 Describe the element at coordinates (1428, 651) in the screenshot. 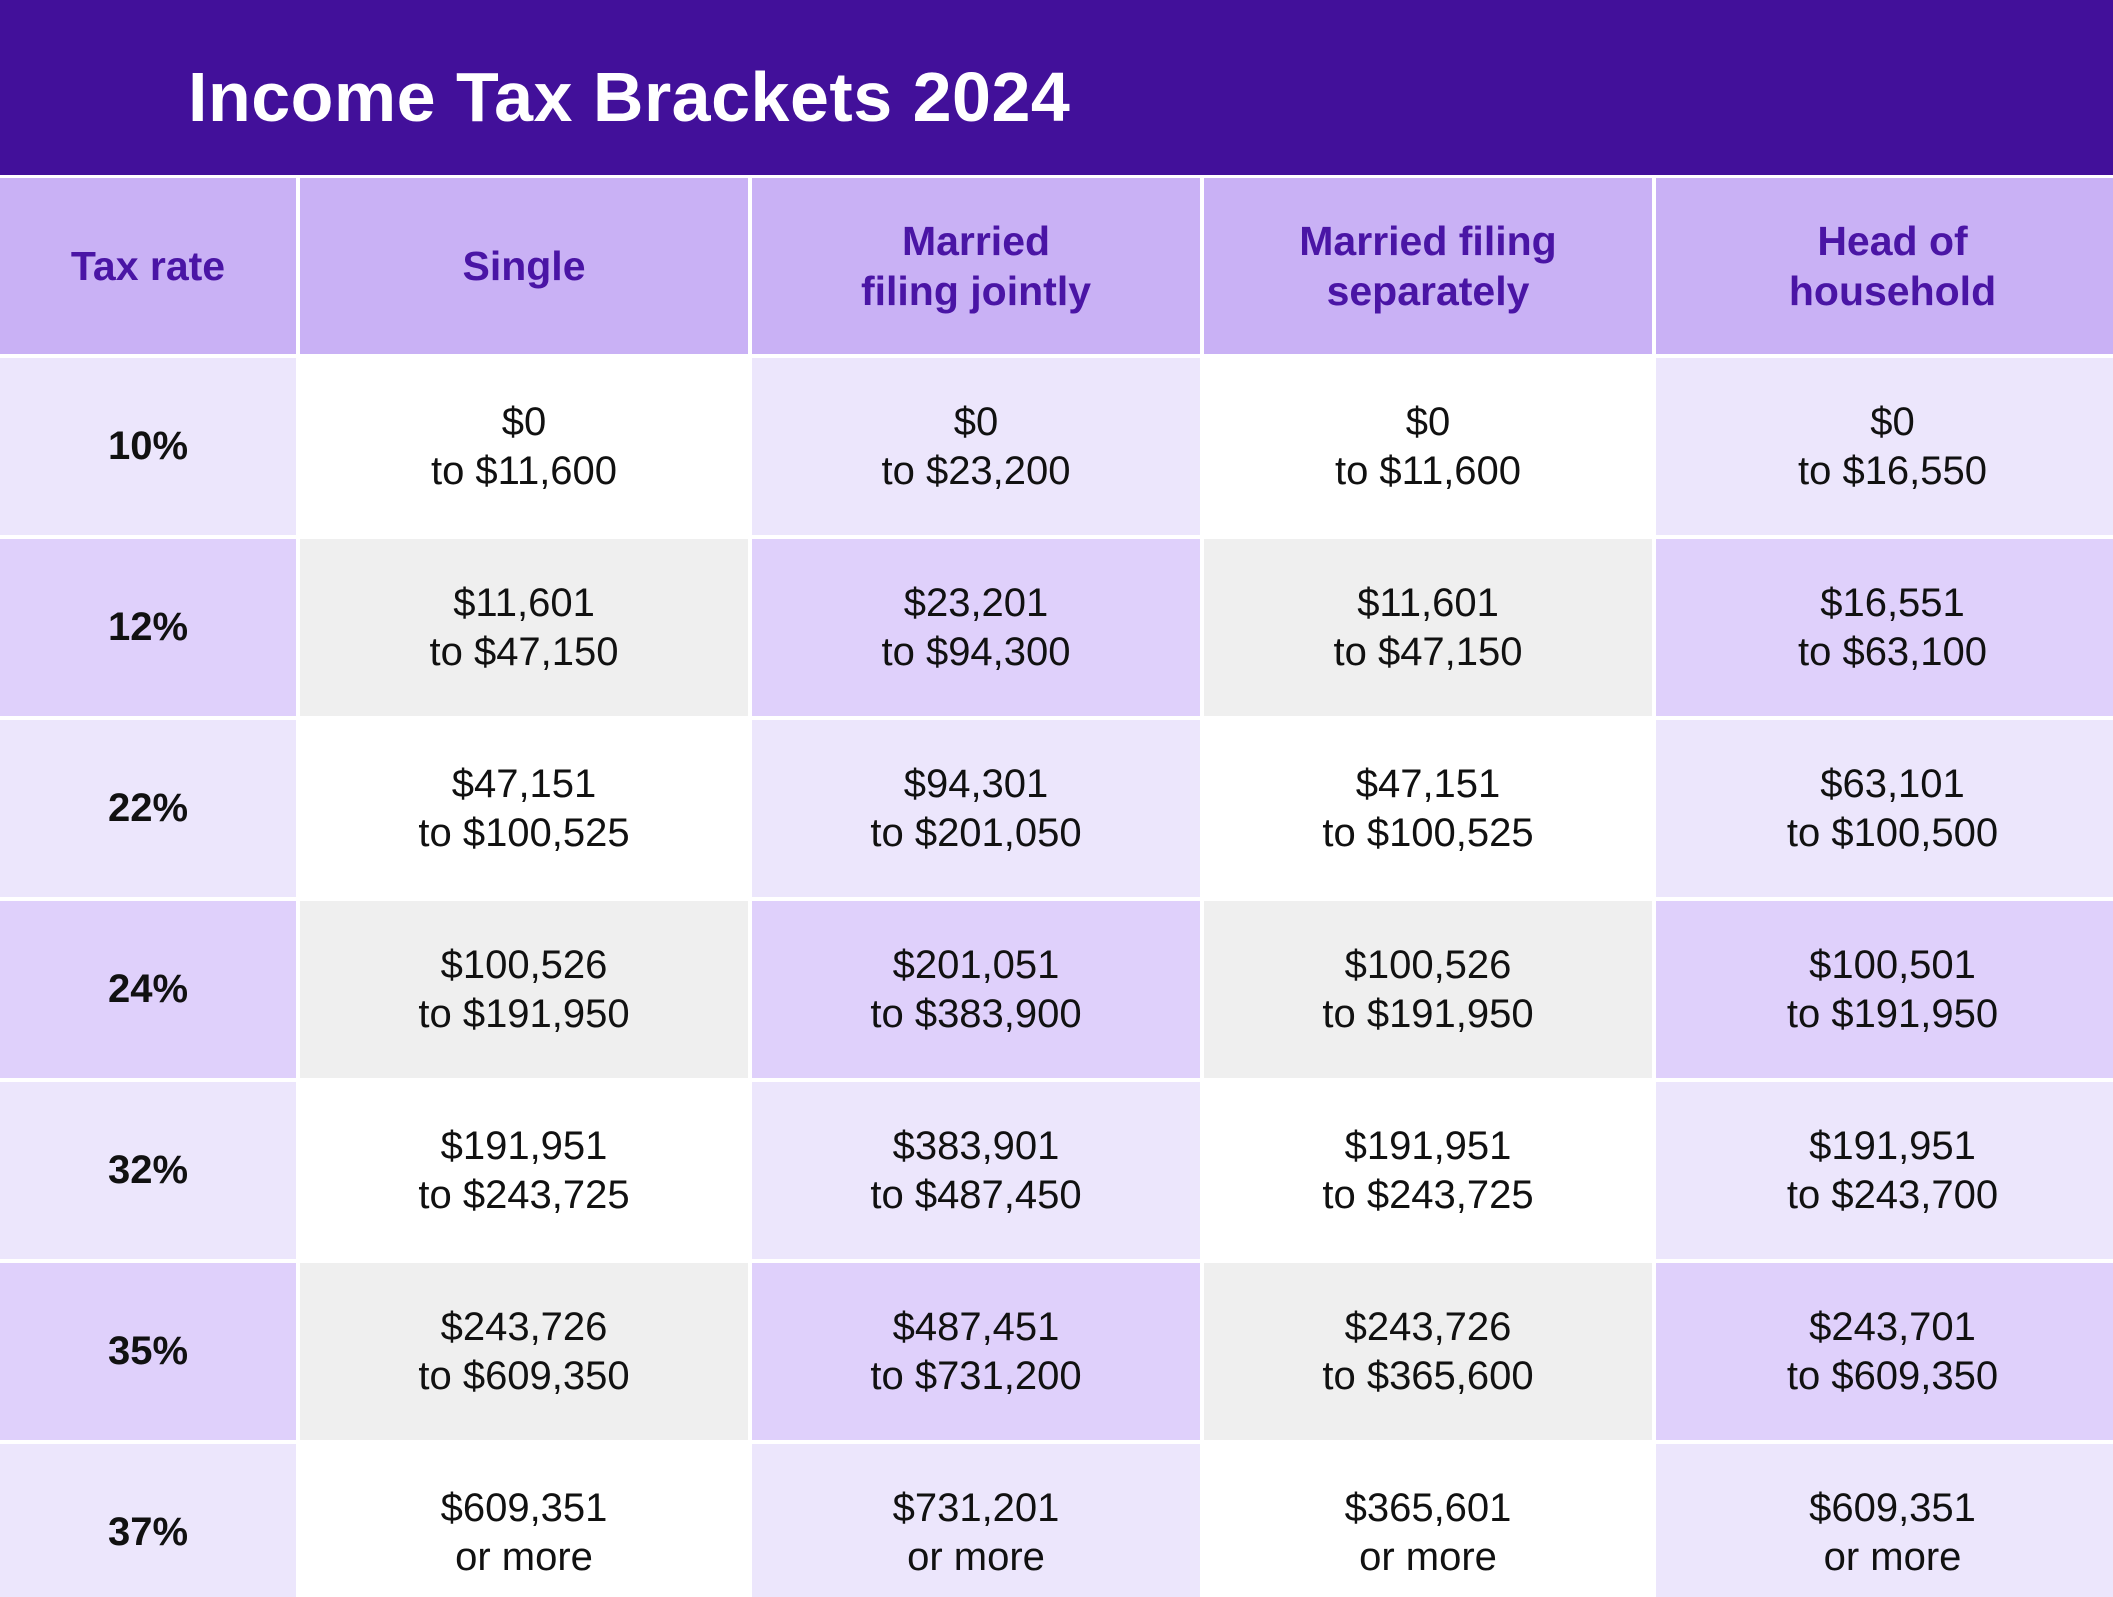

I see `bracket-cell-married-filing-separately-line-2: to $47,150` at that location.